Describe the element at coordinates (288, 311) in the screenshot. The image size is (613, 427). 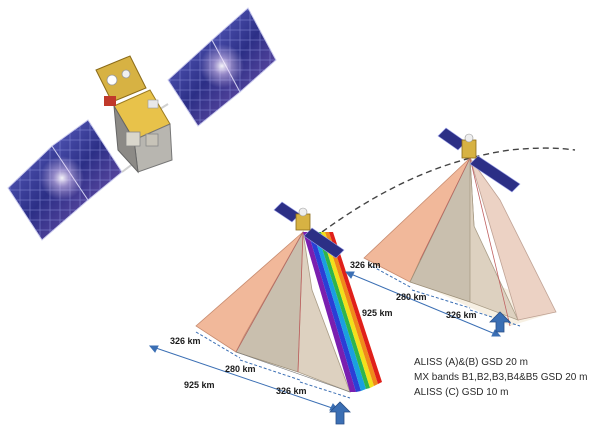
I see `front-swath-group` at that location.